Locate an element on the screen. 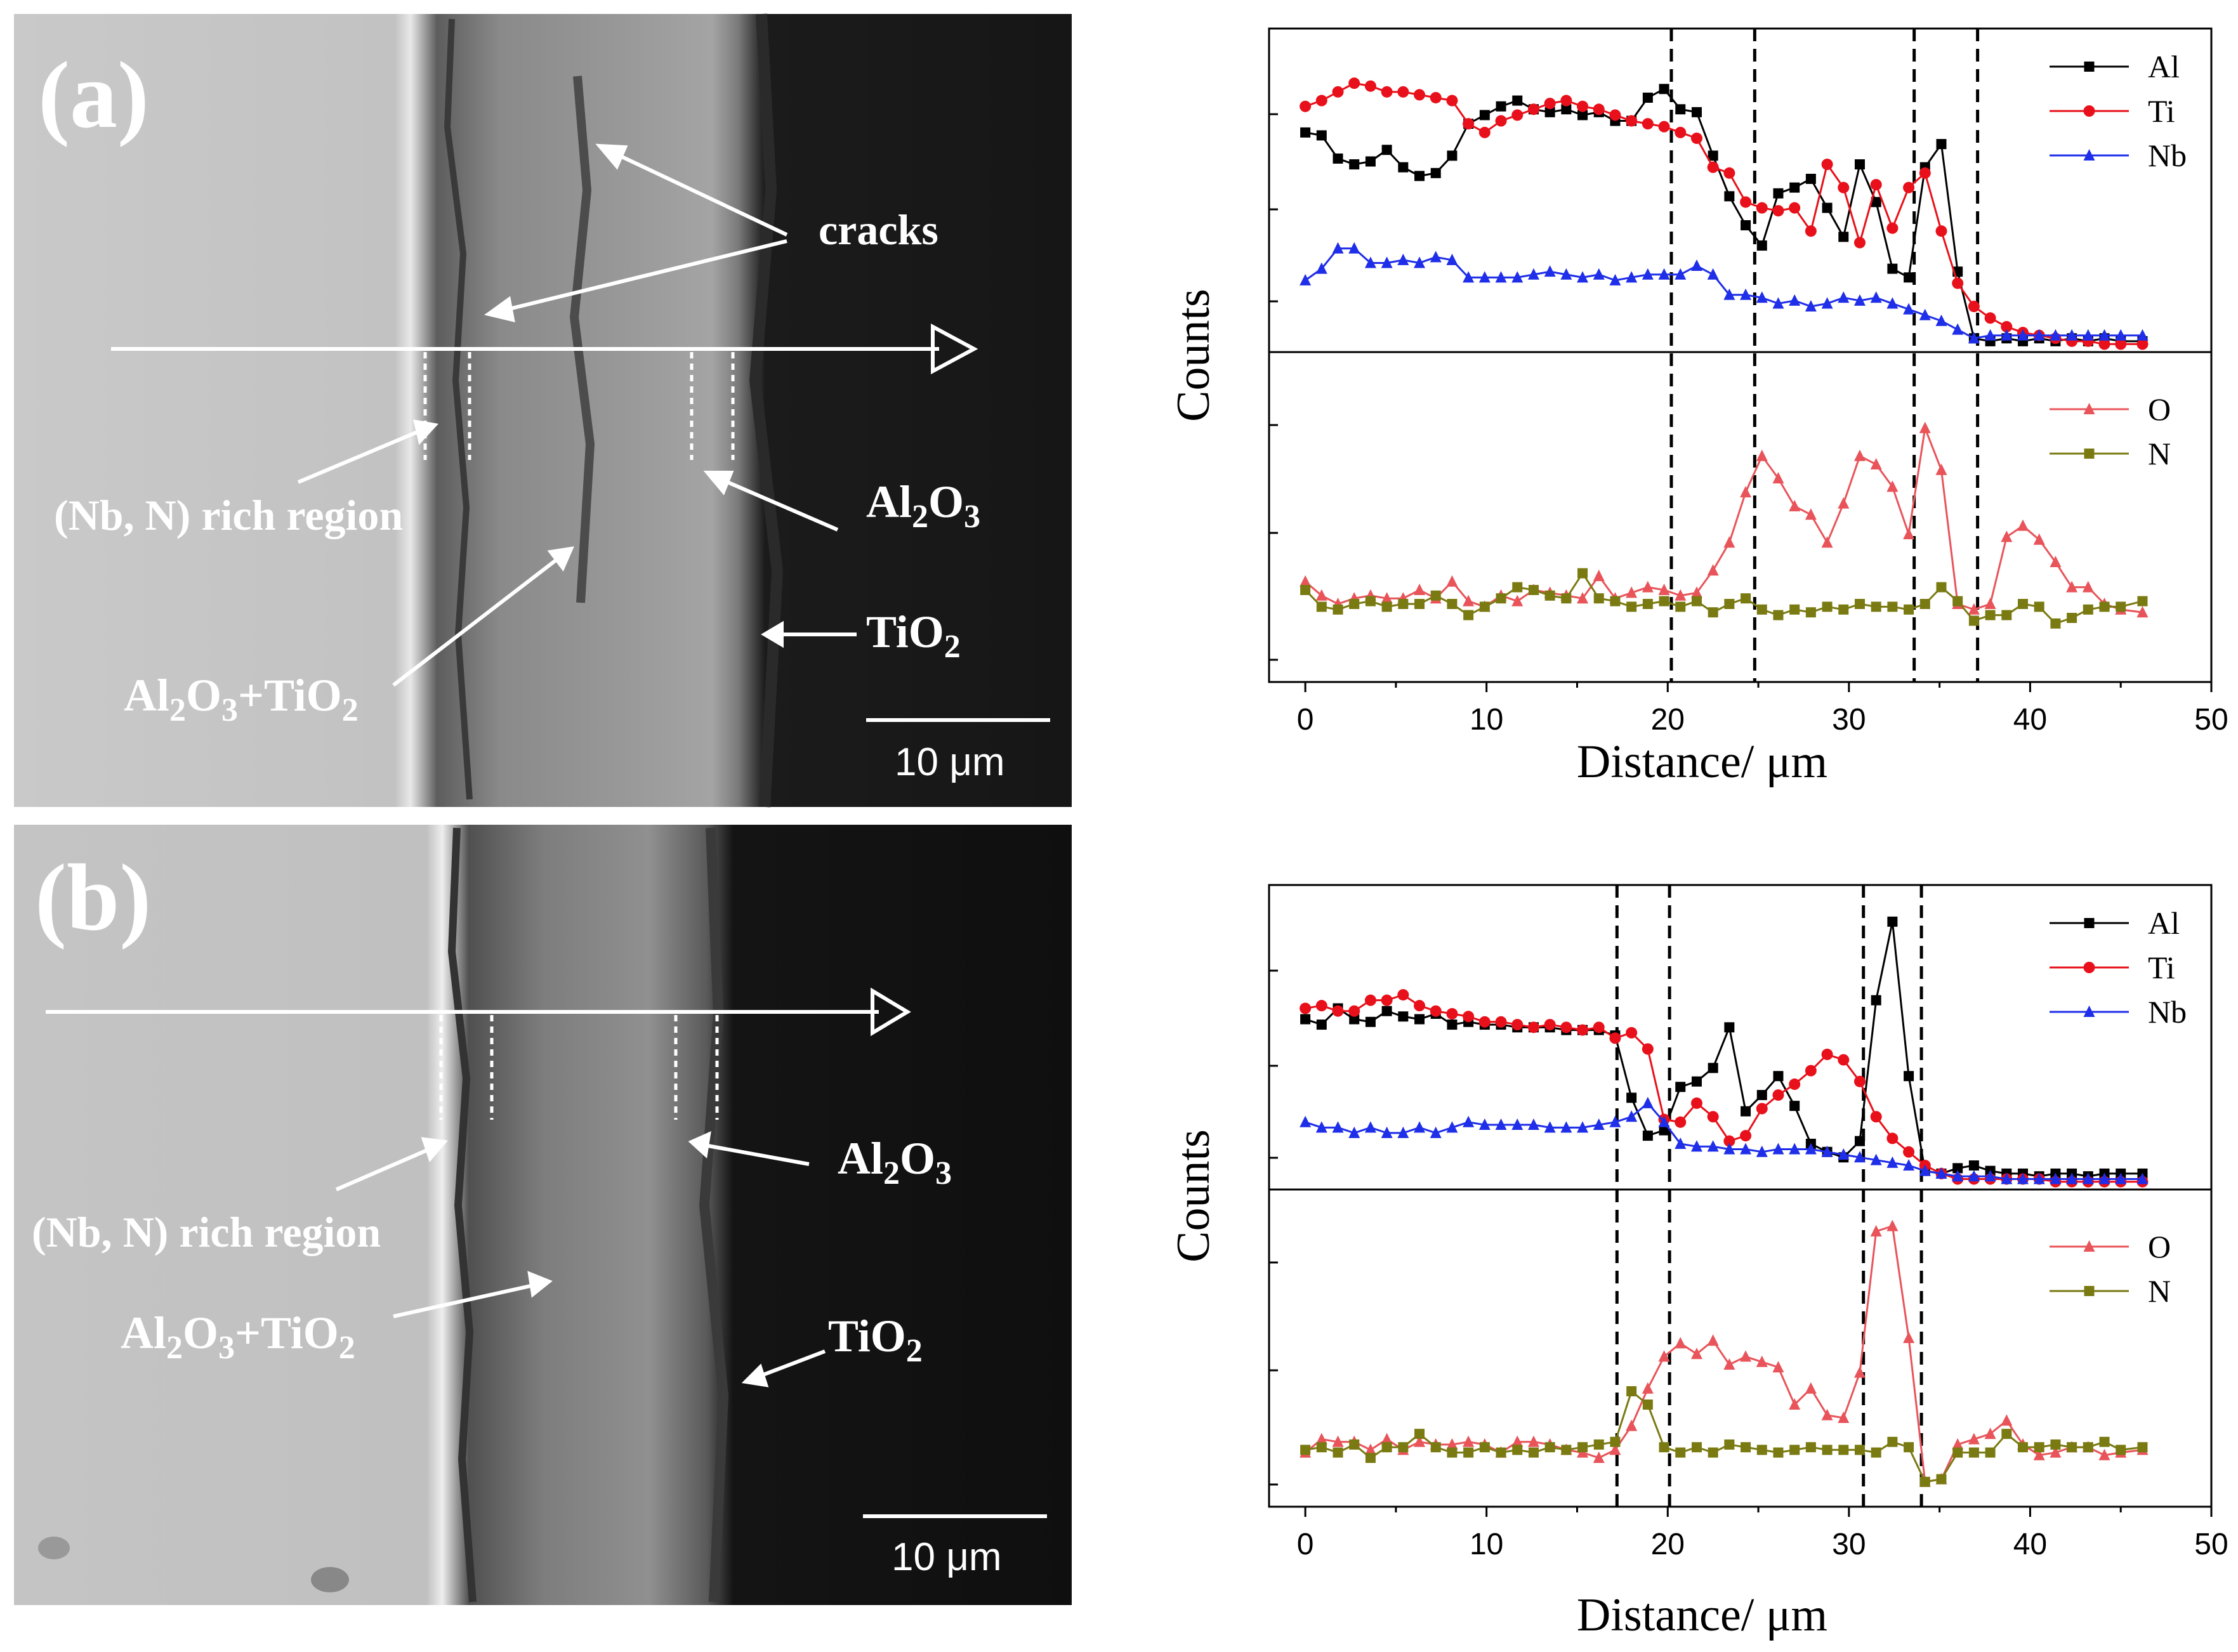  series-n-line is located at coordinates (1724, 598).